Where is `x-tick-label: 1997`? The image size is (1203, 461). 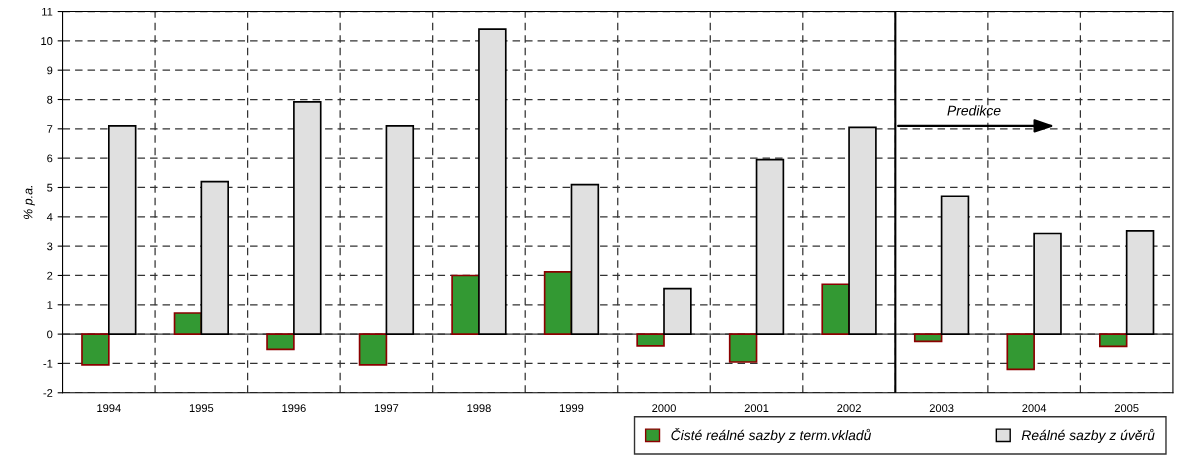
x-tick-label: 1997 is located at coordinates (386, 408).